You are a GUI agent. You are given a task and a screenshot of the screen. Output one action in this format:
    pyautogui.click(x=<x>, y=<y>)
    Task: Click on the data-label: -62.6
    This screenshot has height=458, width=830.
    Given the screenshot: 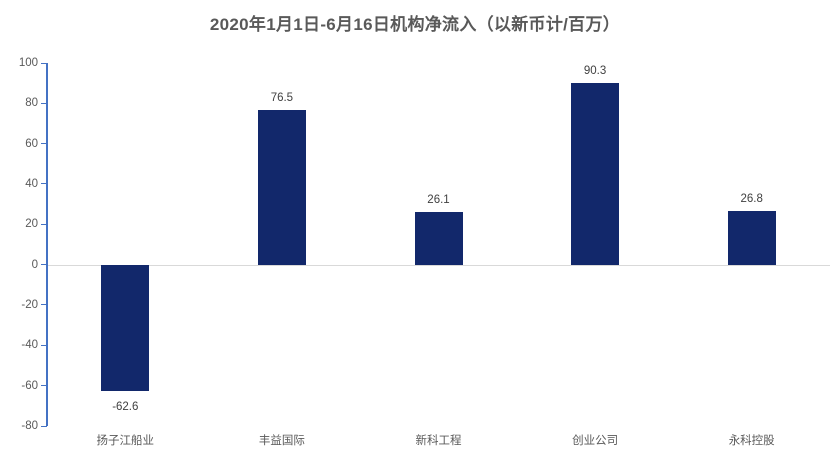 What is the action you would take?
    pyautogui.click(x=125, y=406)
    